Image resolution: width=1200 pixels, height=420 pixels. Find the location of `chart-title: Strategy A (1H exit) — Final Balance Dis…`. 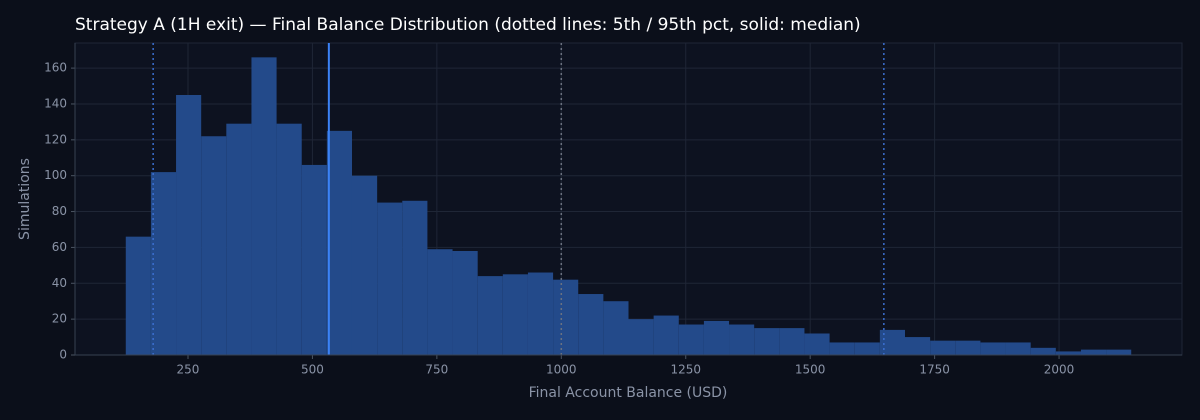

chart-title: Strategy A (1H exit) — Final Balance Dis… is located at coordinates (468, 25).